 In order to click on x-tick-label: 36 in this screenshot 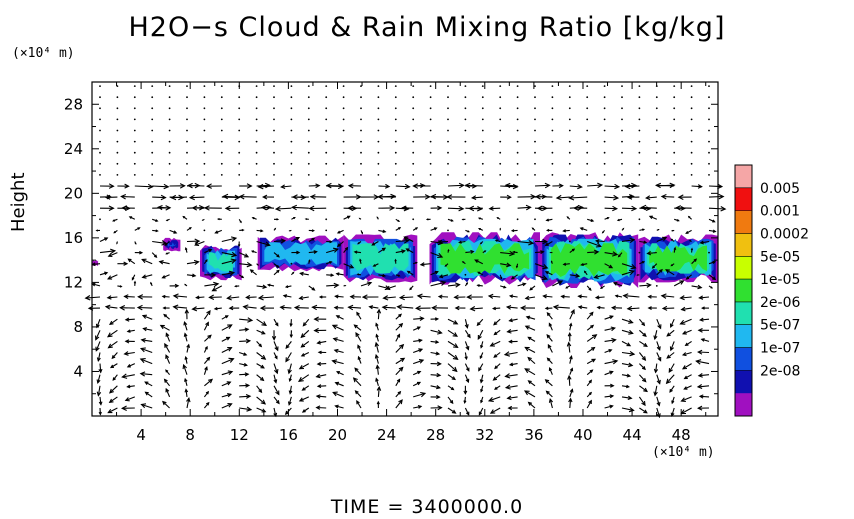, I will do `click(533, 435)`.